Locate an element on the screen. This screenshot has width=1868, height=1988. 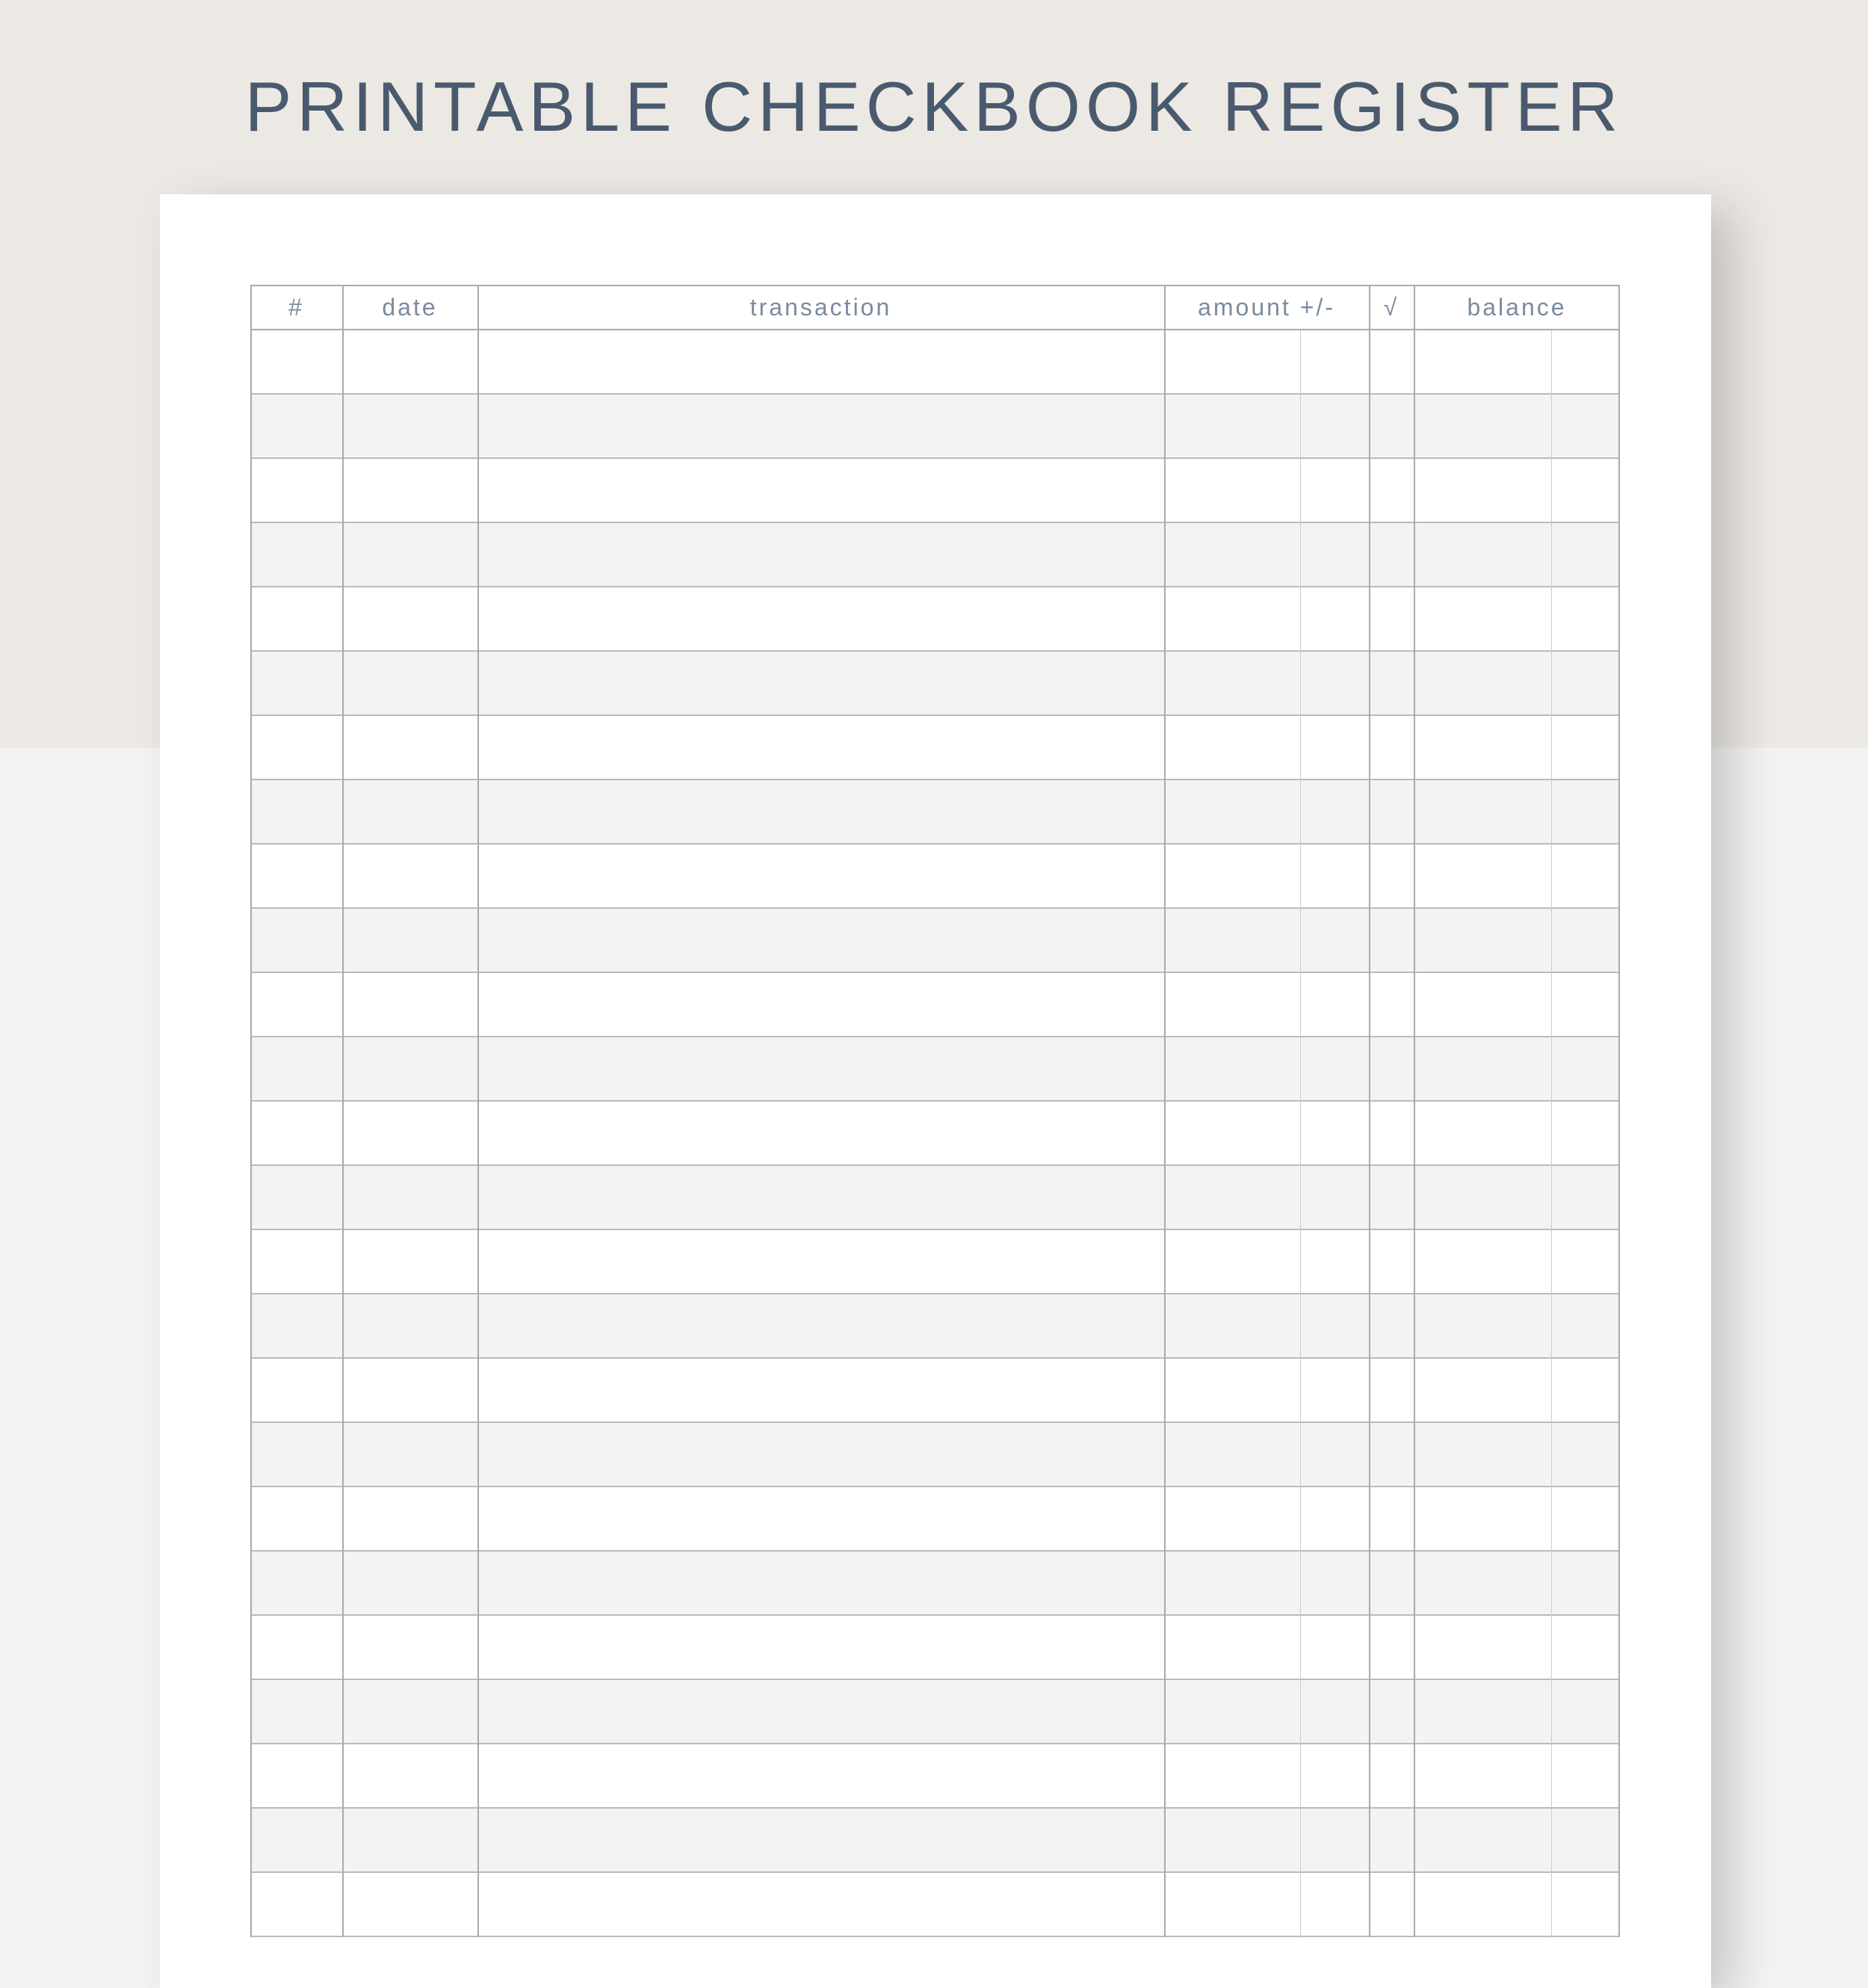
header-amount: amount +/- is located at coordinates (1266, 307).